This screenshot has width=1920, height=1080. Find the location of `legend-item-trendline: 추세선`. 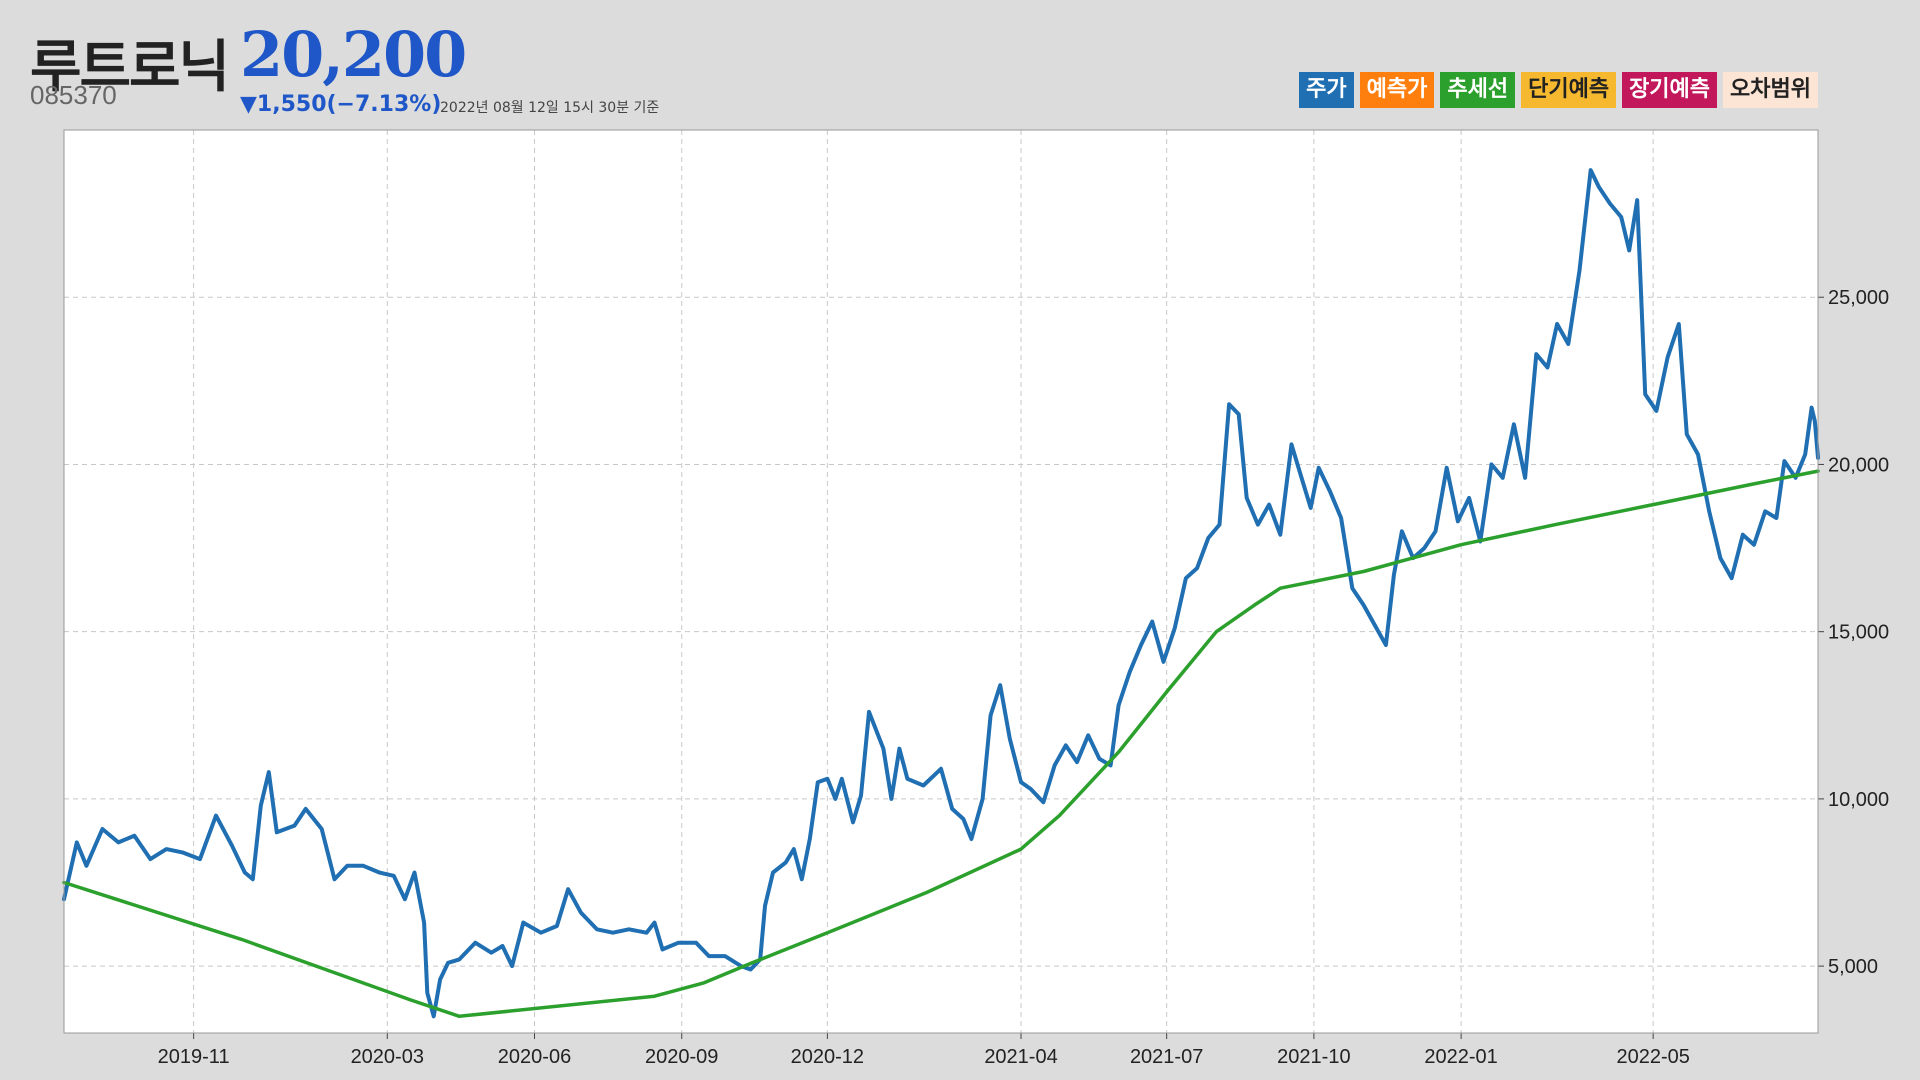

legend-item-trendline: 추세선 is located at coordinates (1478, 90).